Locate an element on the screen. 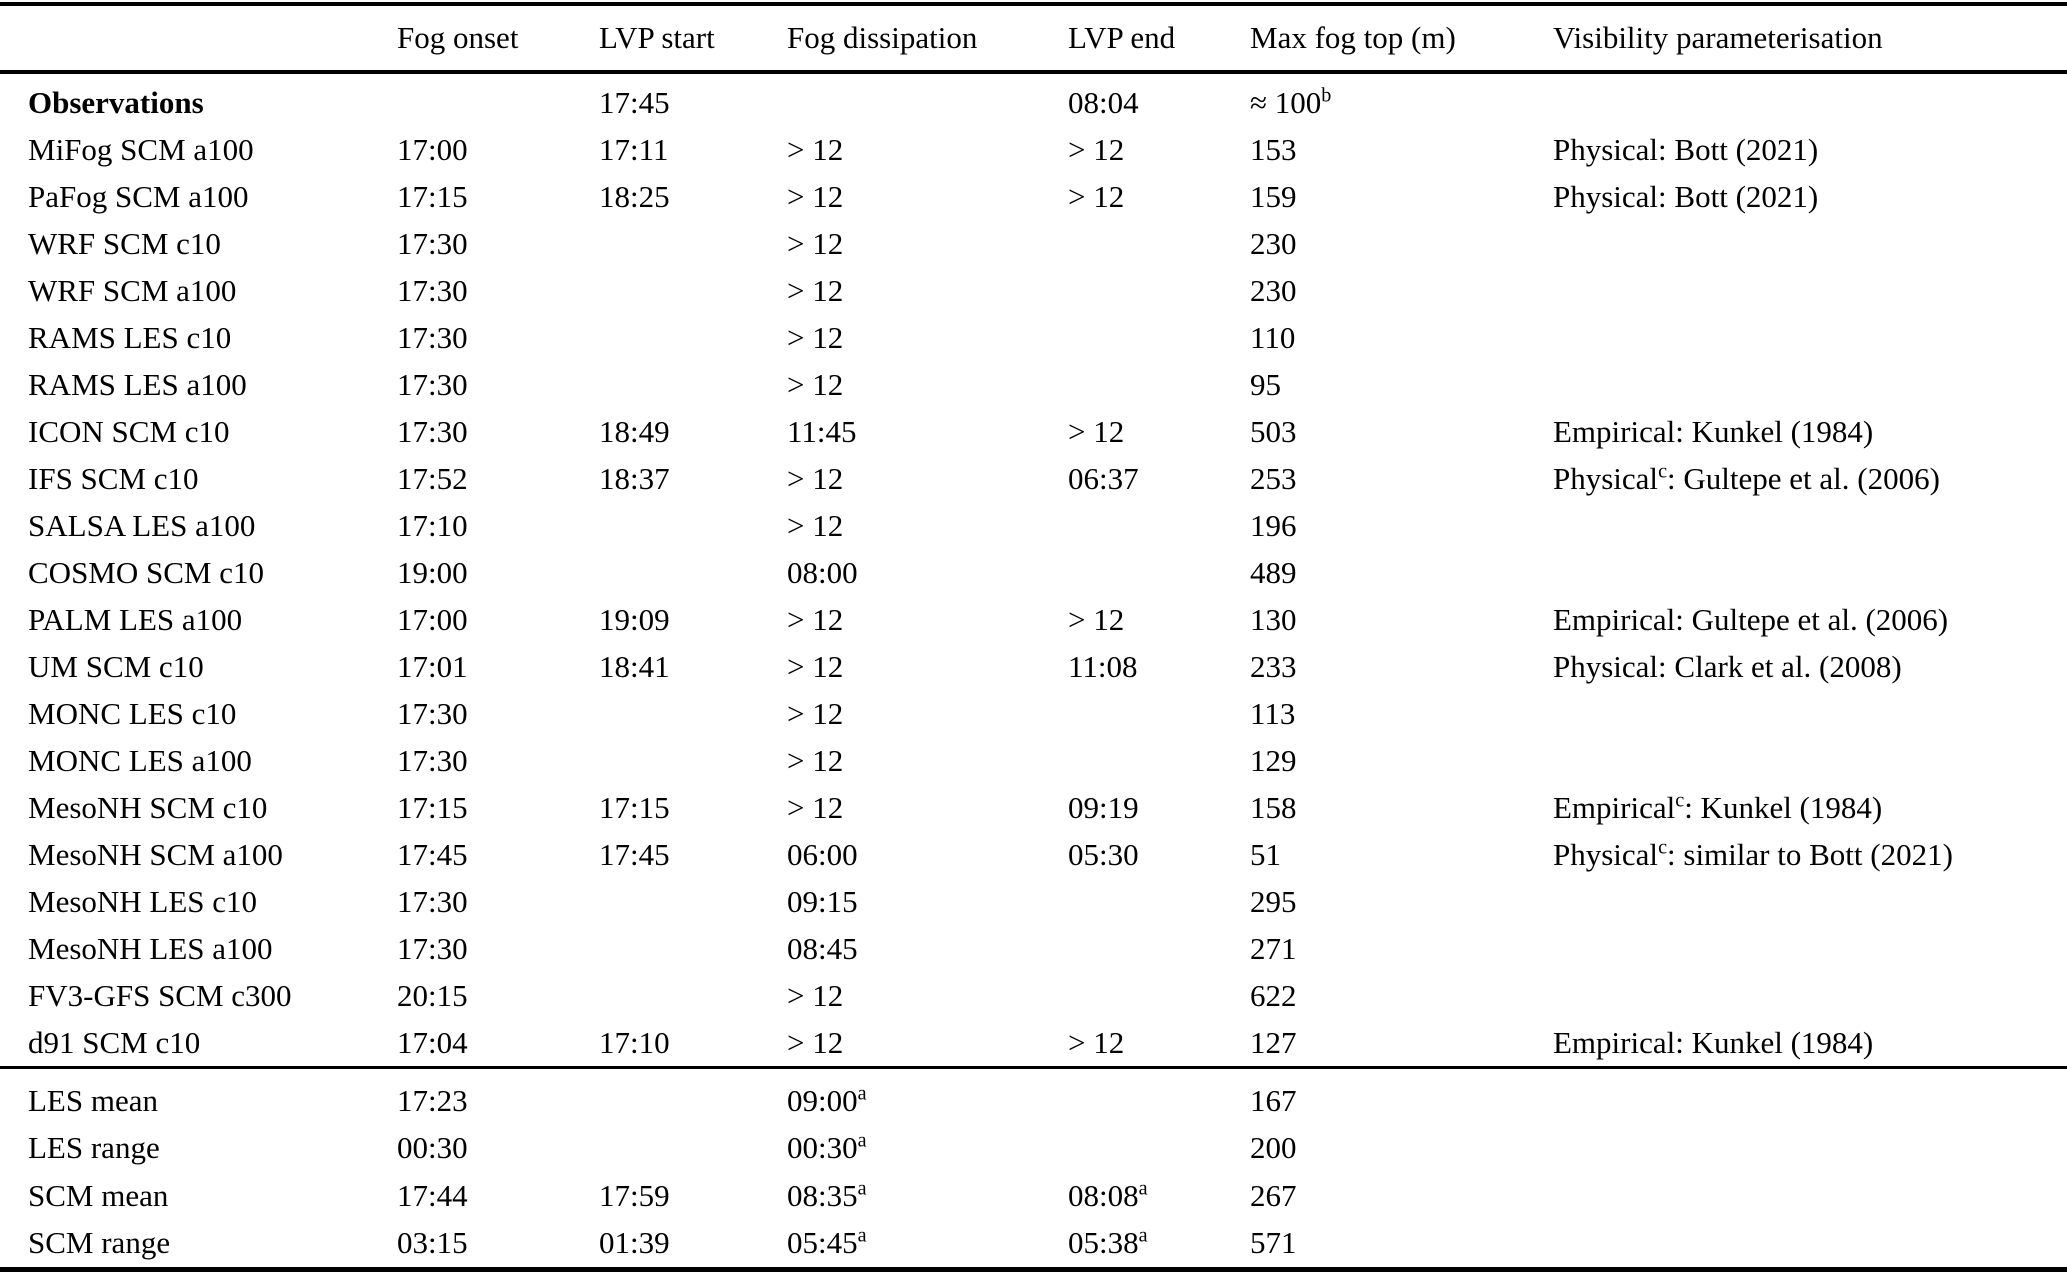 This screenshot has width=2067, height=1280. cell-max-fog-top: 271 is located at coordinates (1273, 948).